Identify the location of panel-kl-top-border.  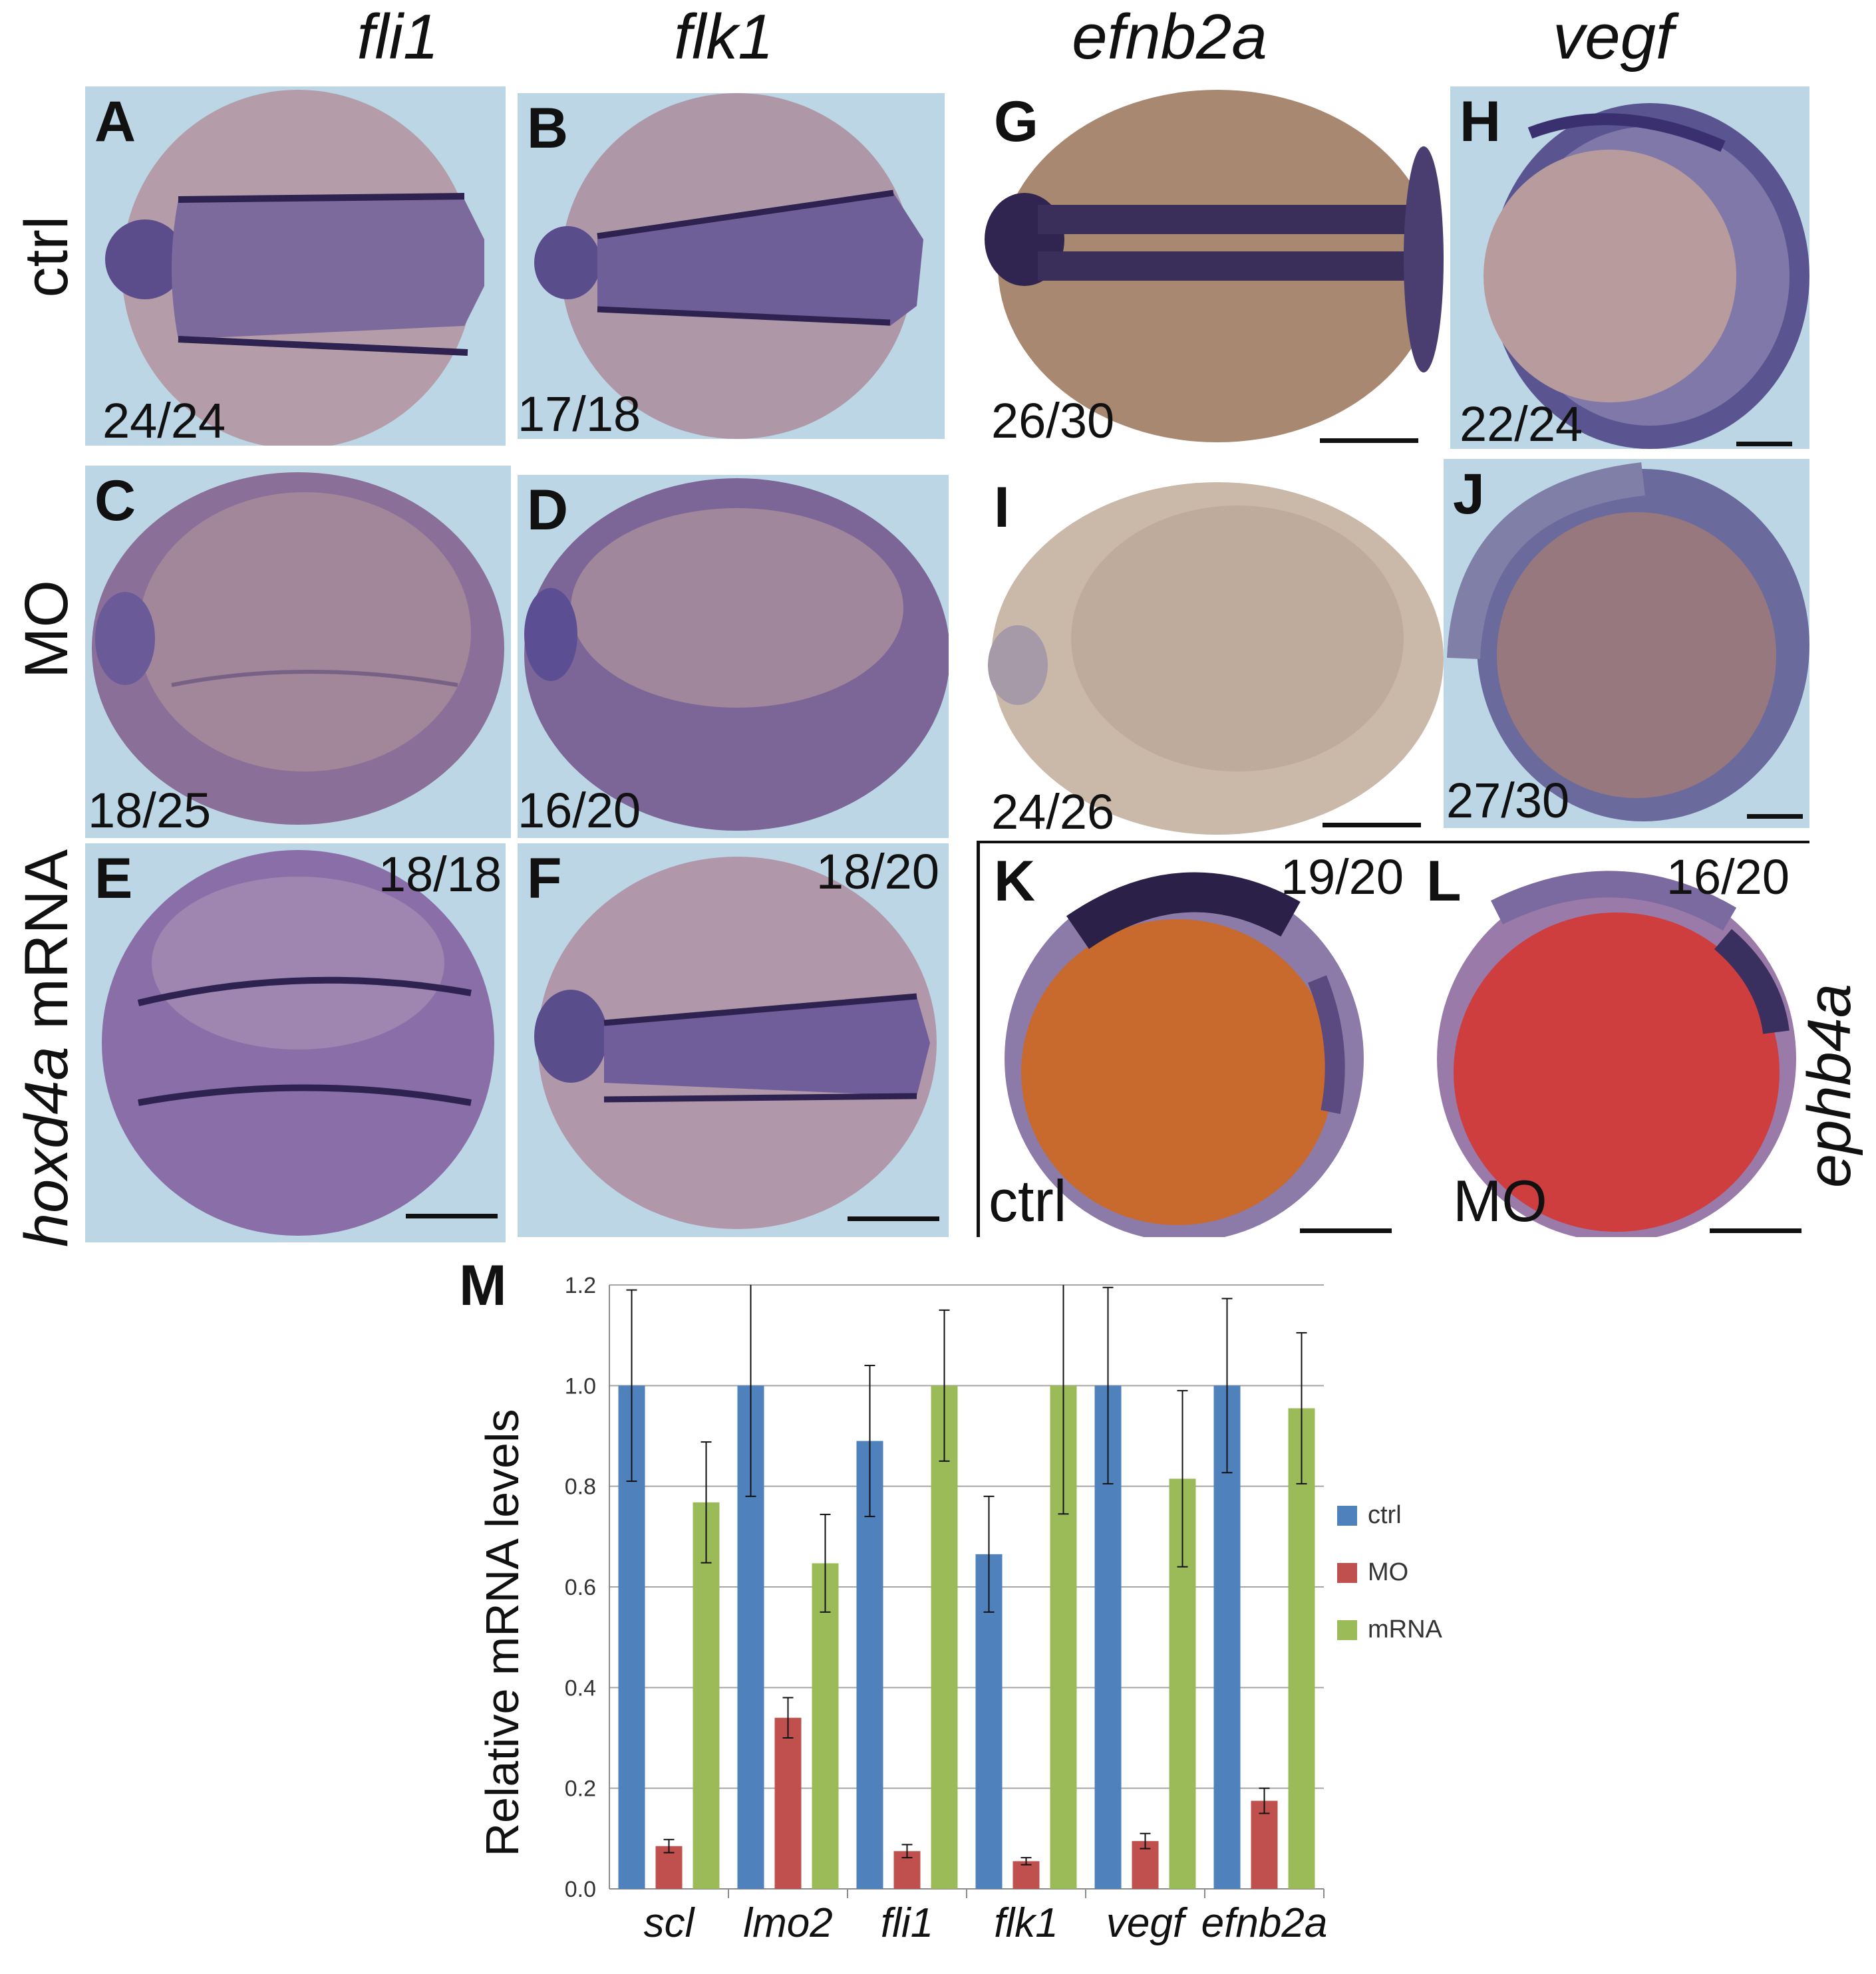
(1393, 842).